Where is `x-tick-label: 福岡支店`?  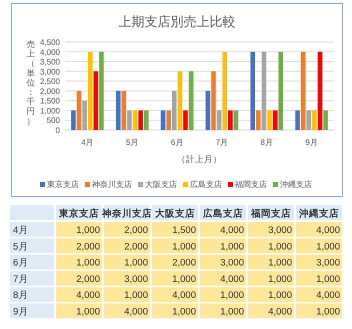
x-tick-label: 福岡支店 is located at coordinates (270, 214).